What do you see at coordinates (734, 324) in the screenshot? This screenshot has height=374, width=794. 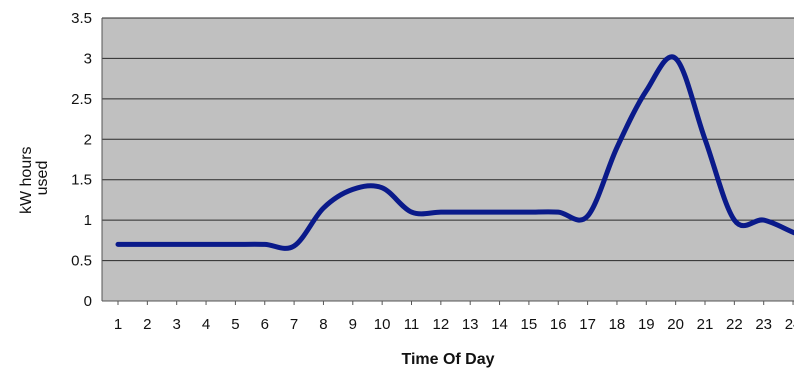 I see `x-tick-label-21: 22` at bounding box center [734, 324].